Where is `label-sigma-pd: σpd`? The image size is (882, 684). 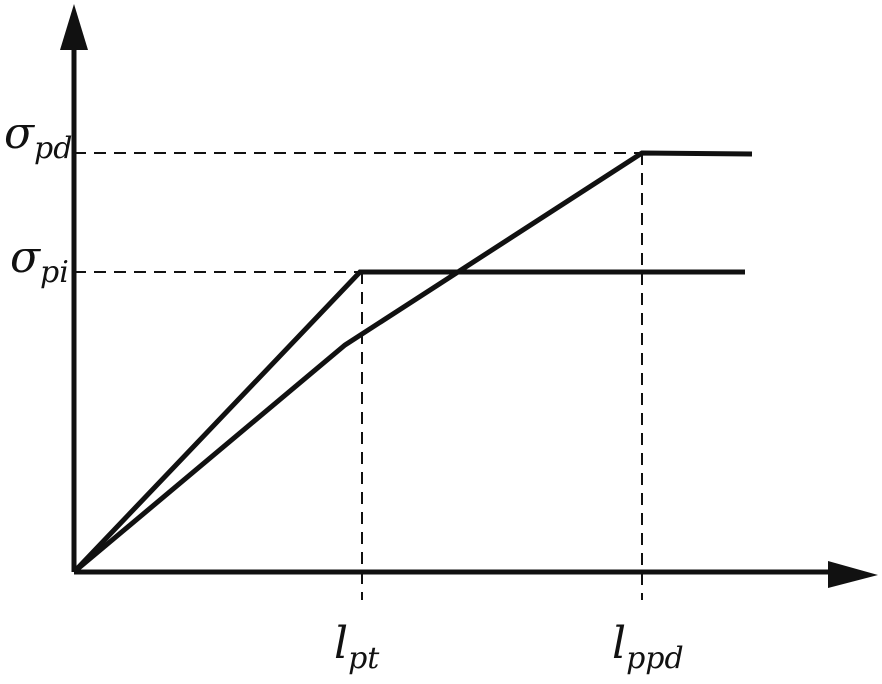
label-sigma-pd: σpd is located at coordinates (38, 138).